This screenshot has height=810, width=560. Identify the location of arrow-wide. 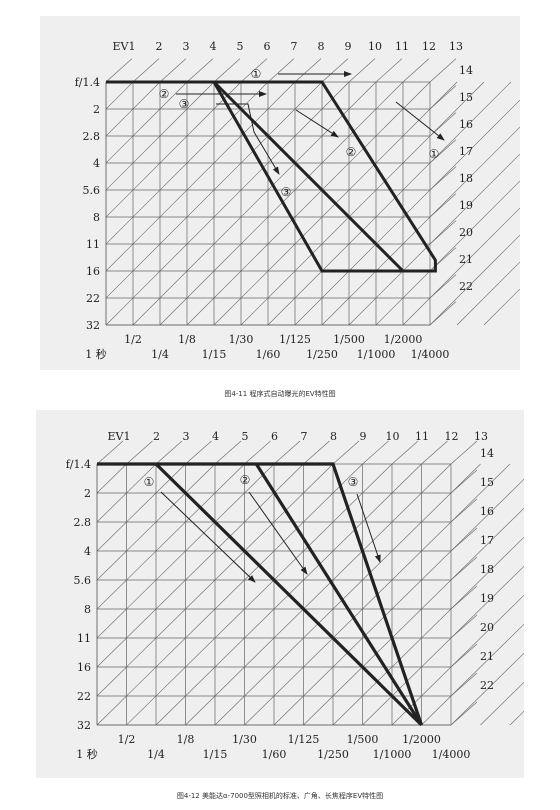
(208, 537).